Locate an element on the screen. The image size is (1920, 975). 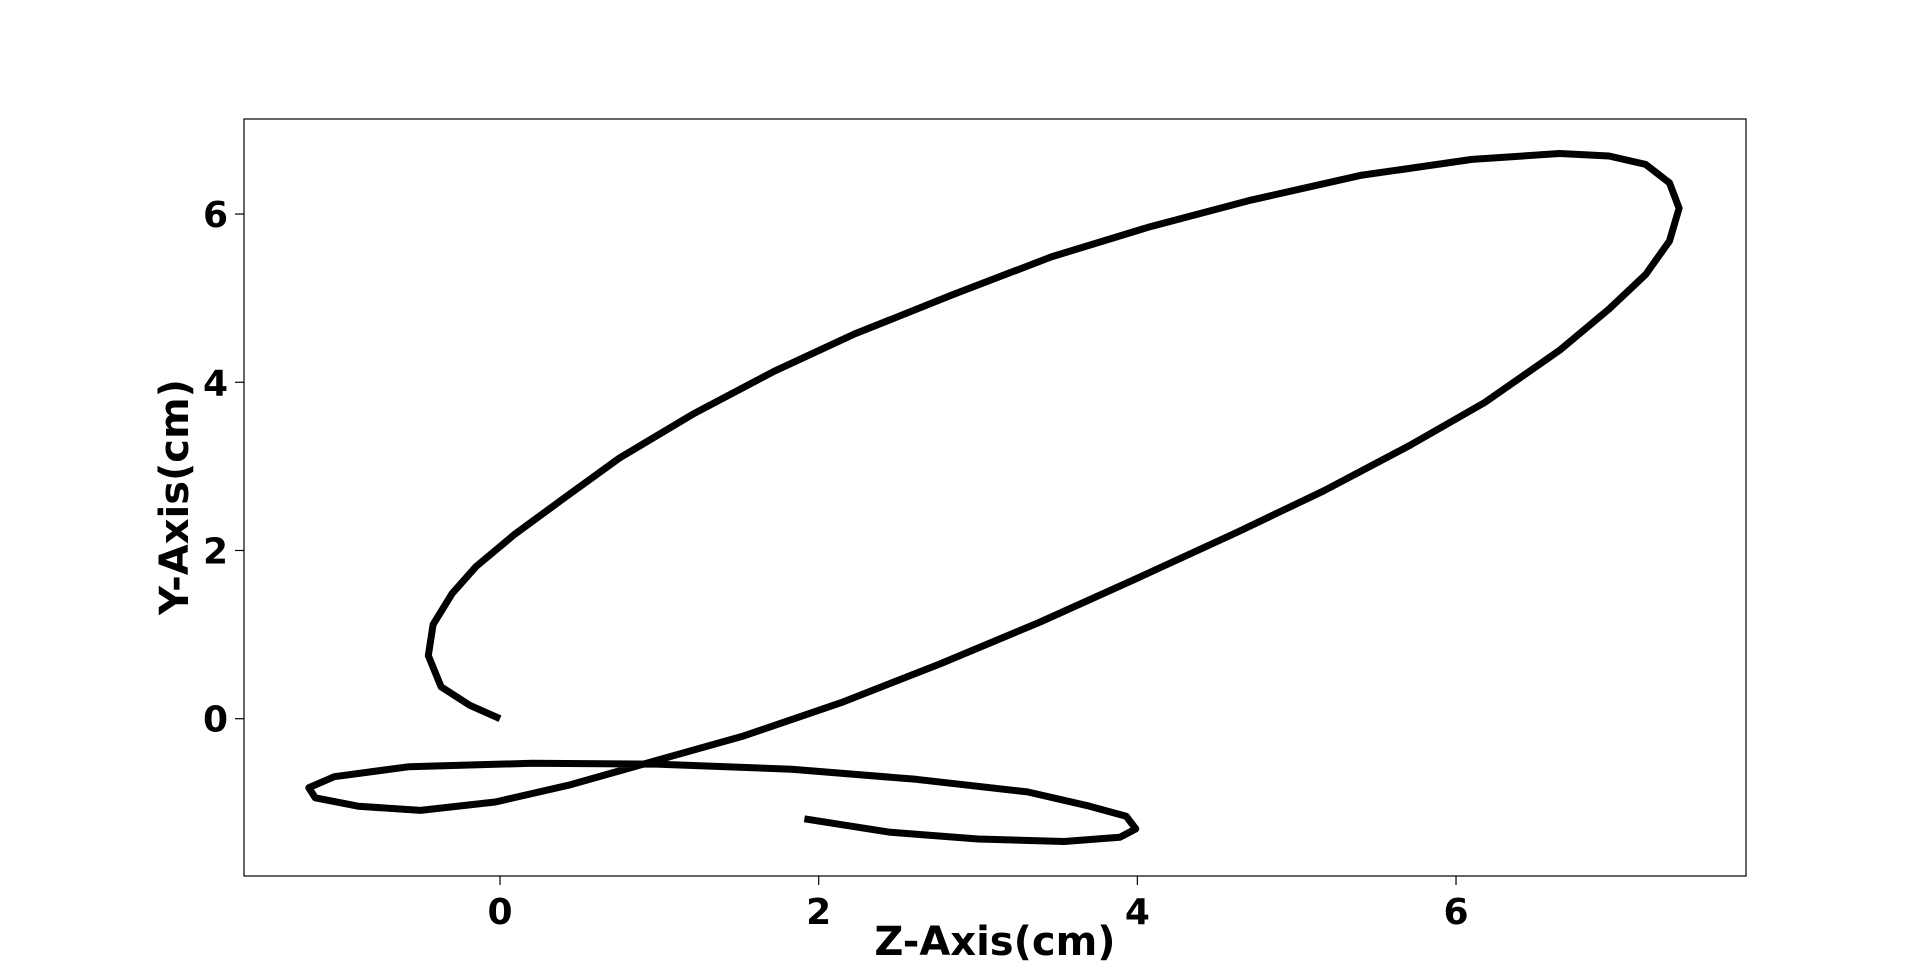
x-tick-label: 2 is located at coordinates (818, 912).